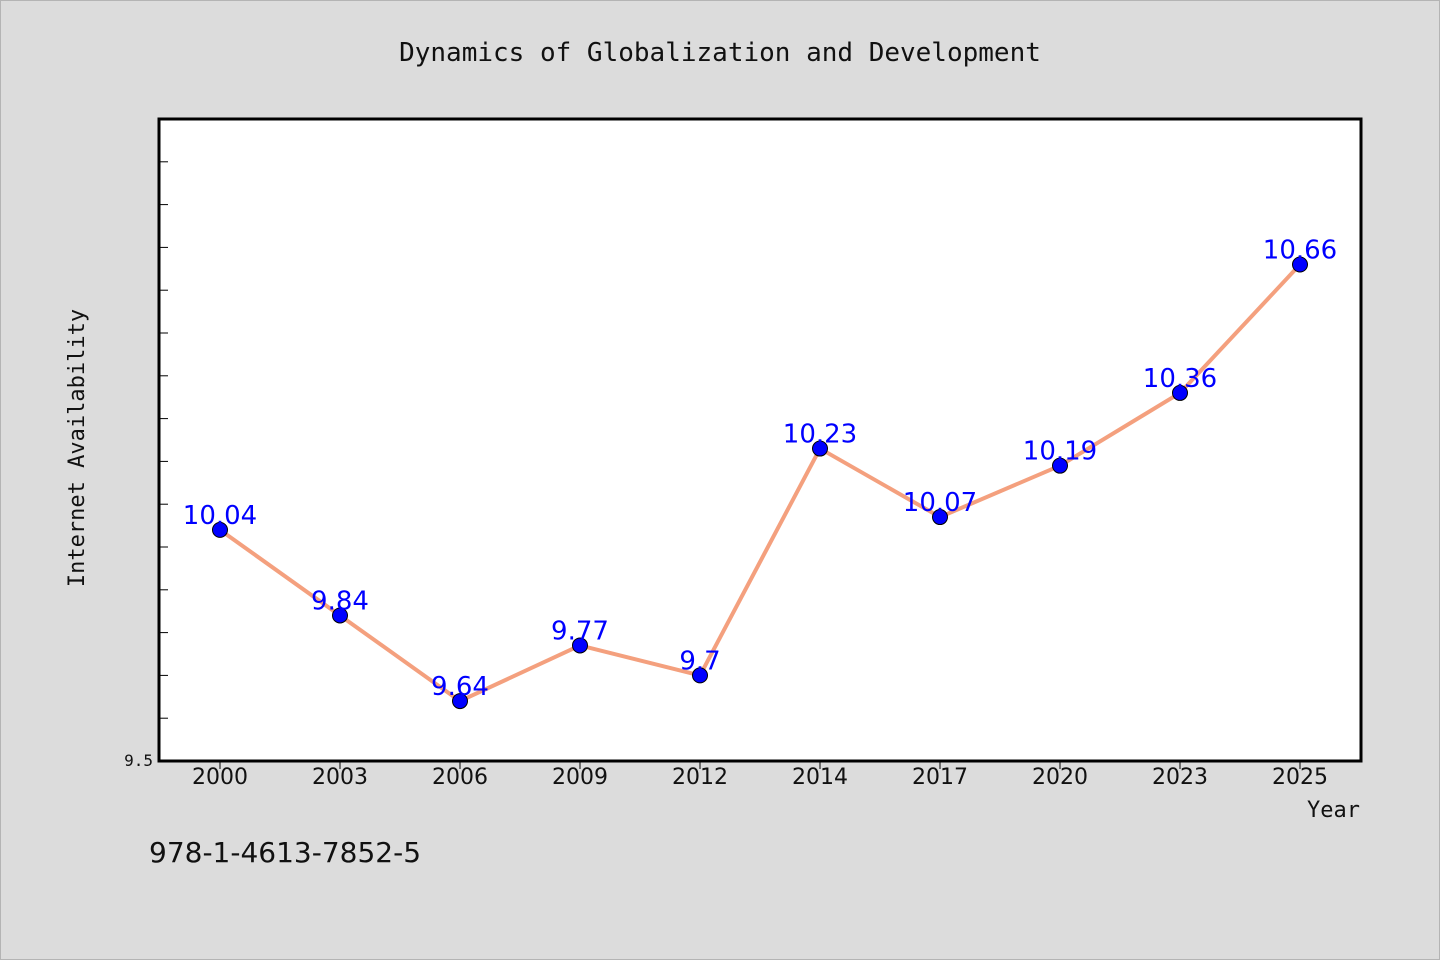 This screenshot has height=960, width=1440. I want to click on x-tick-label: 2009, so click(580, 777).